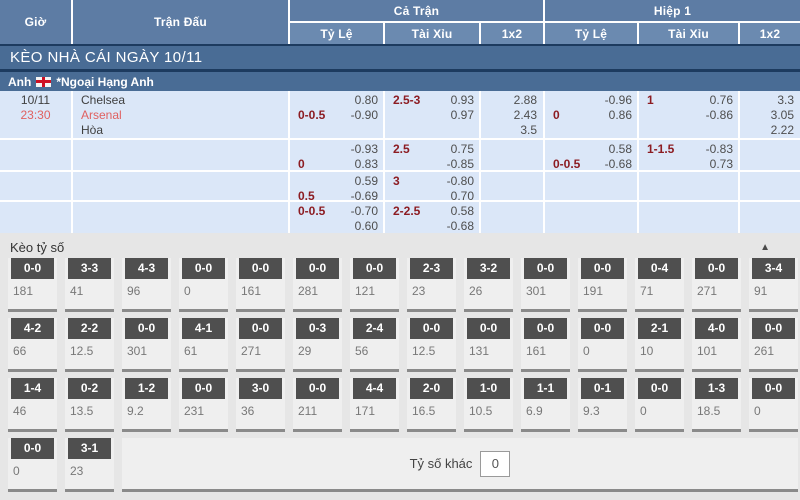  I want to click on score-cell: 3-2 26, so click(488, 285).